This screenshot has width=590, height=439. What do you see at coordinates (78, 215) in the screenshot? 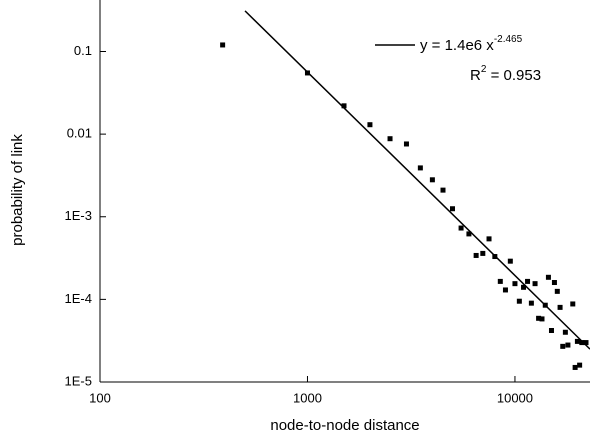
I see `y-tick-label: 1E-3` at bounding box center [78, 215].